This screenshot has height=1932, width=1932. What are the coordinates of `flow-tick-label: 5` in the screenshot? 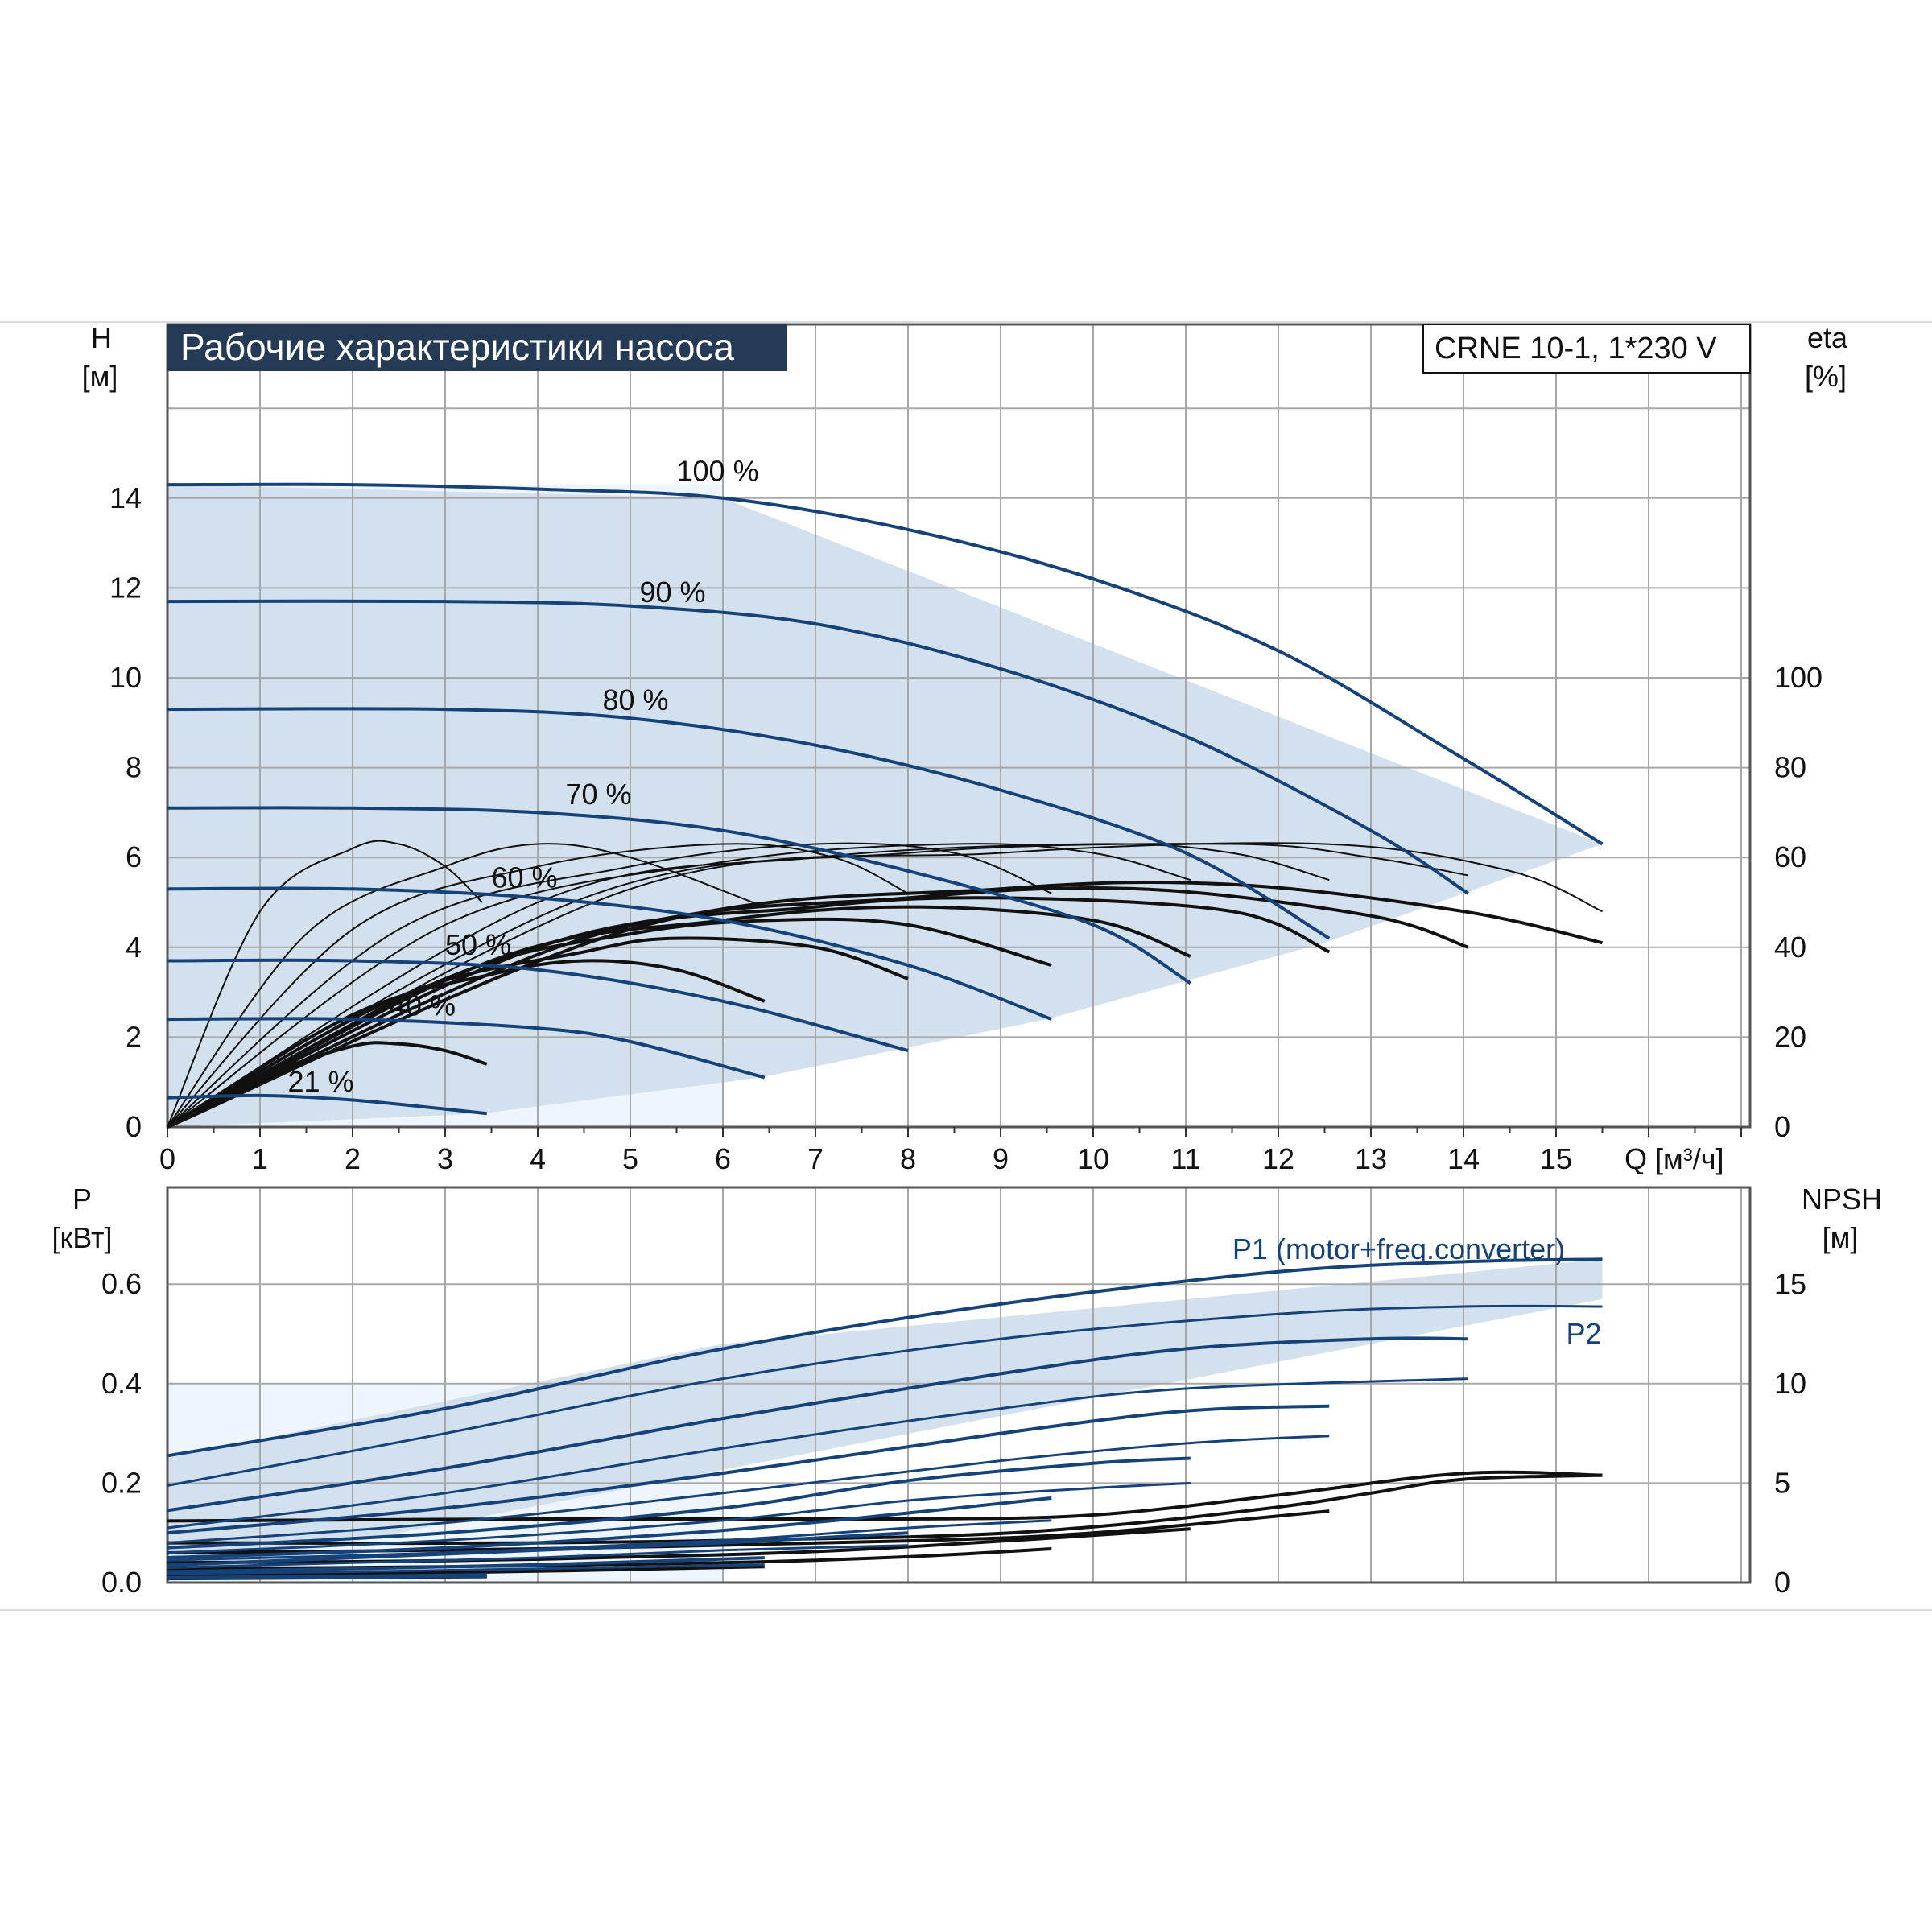 It's located at (630, 1158).